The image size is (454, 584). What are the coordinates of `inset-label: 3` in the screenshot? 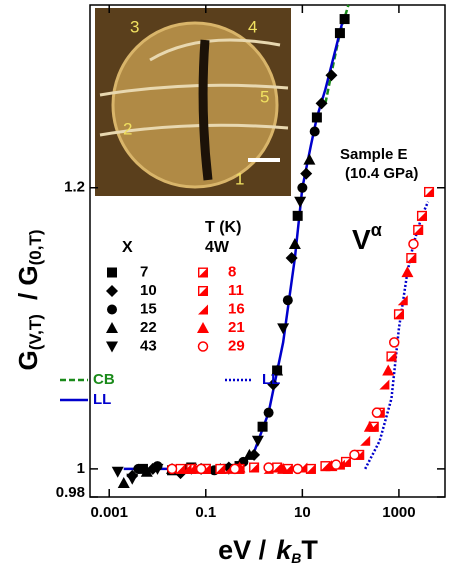 It's located at (134, 26).